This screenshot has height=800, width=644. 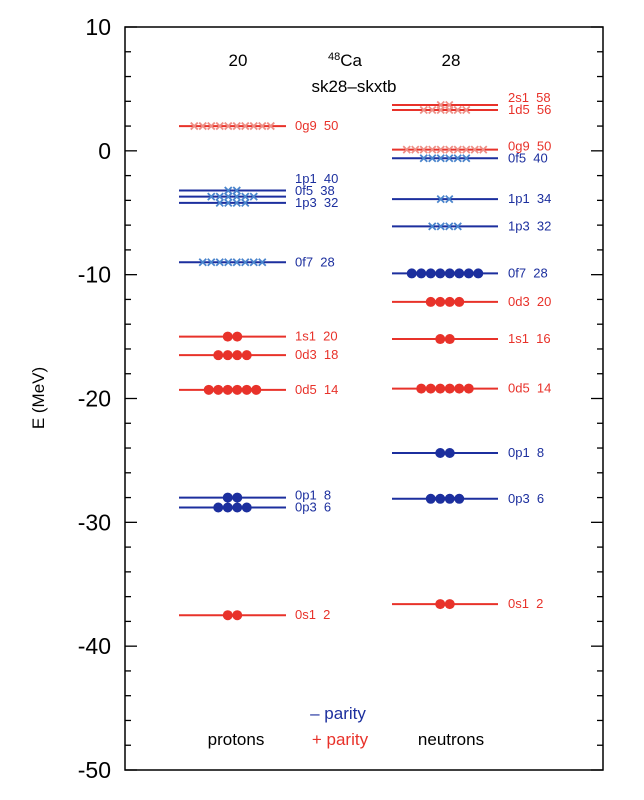 I want to click on neutrons-level-label: 1p1 34, so click(x=529, y=198).